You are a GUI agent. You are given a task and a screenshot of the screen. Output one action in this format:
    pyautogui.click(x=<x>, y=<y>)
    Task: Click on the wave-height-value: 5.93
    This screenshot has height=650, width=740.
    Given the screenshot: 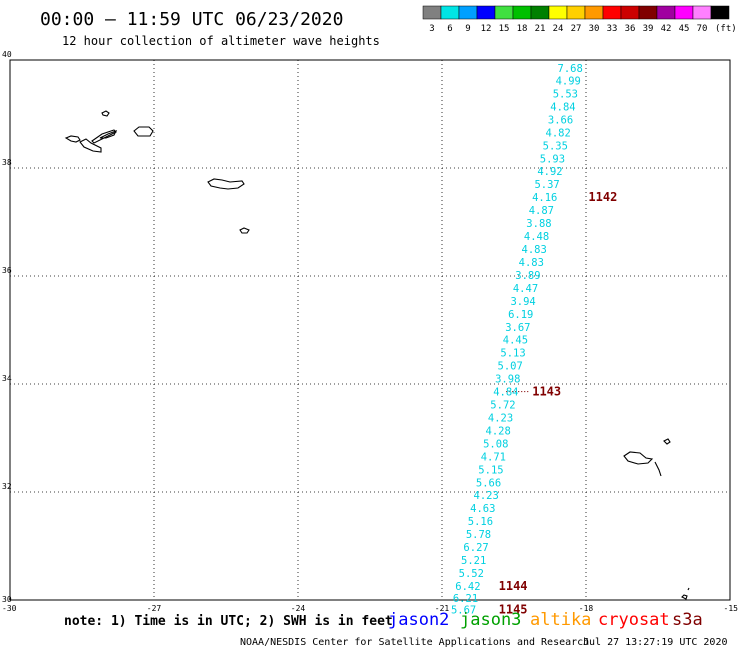 What is the action you would take?
    pyautogui.click(x=552, y=159)
    